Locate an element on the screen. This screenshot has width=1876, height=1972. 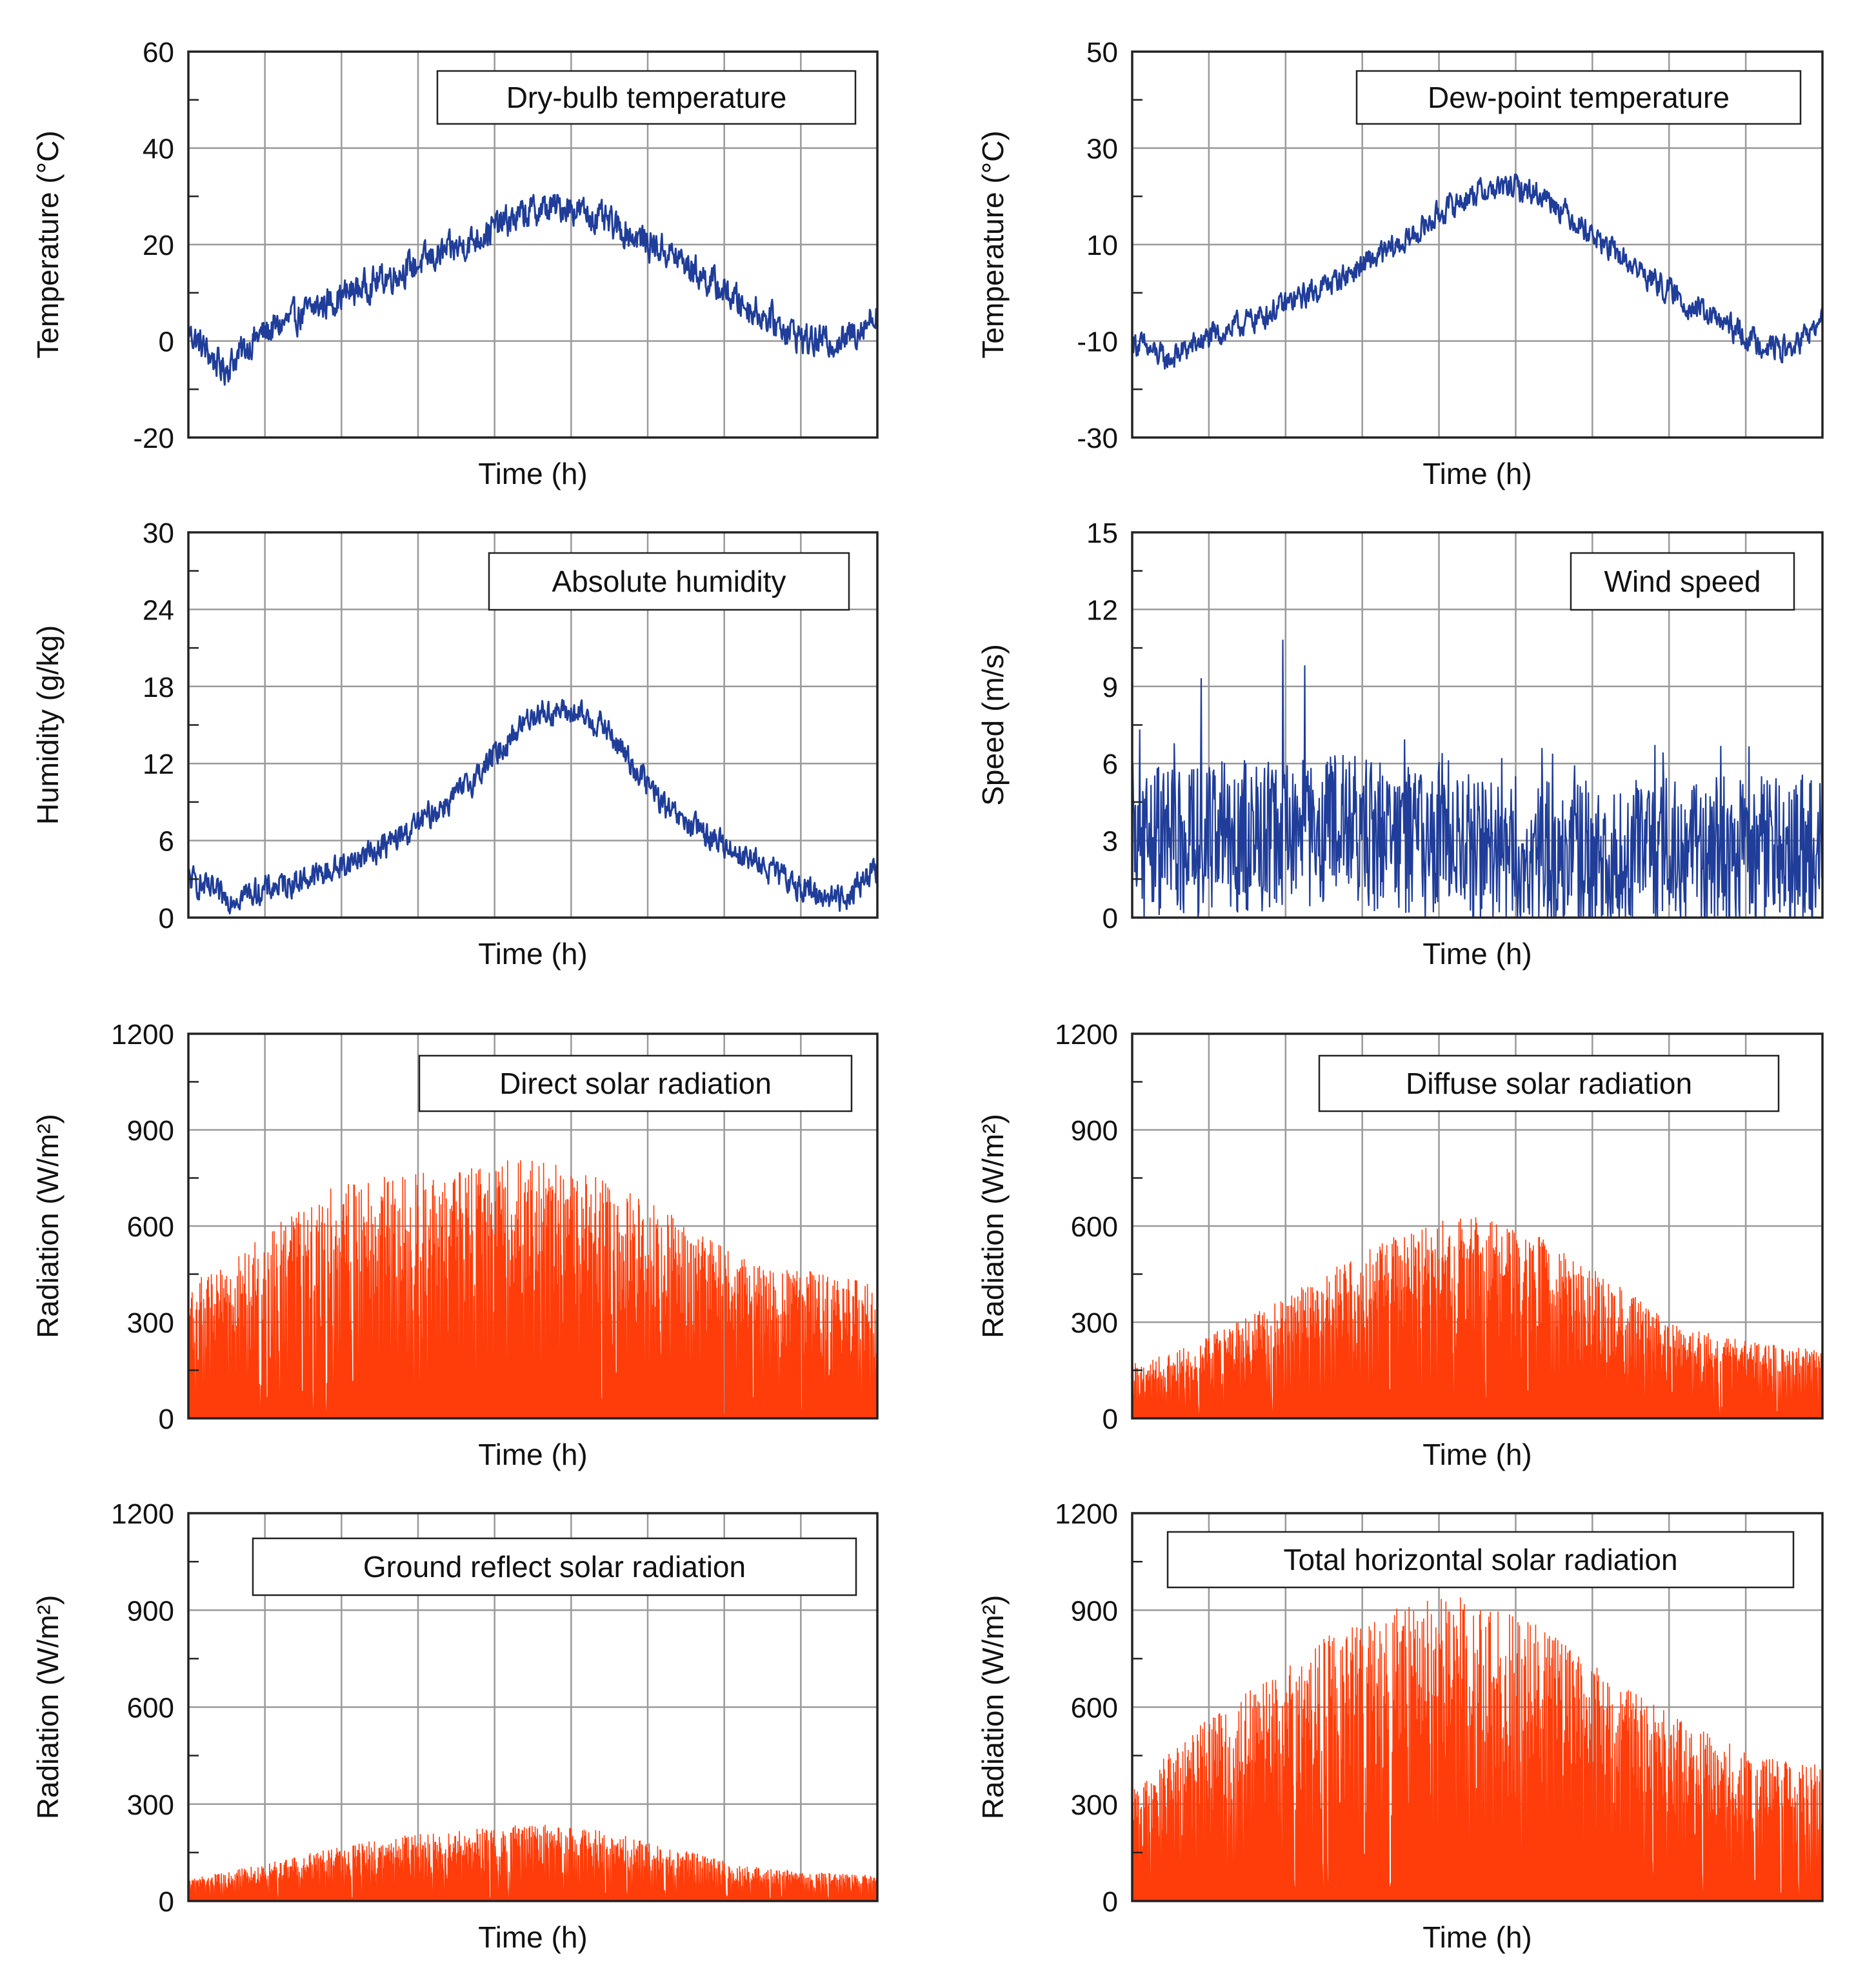
legend-label: Dry-bulb temperature is located at coordinates (646, 97).